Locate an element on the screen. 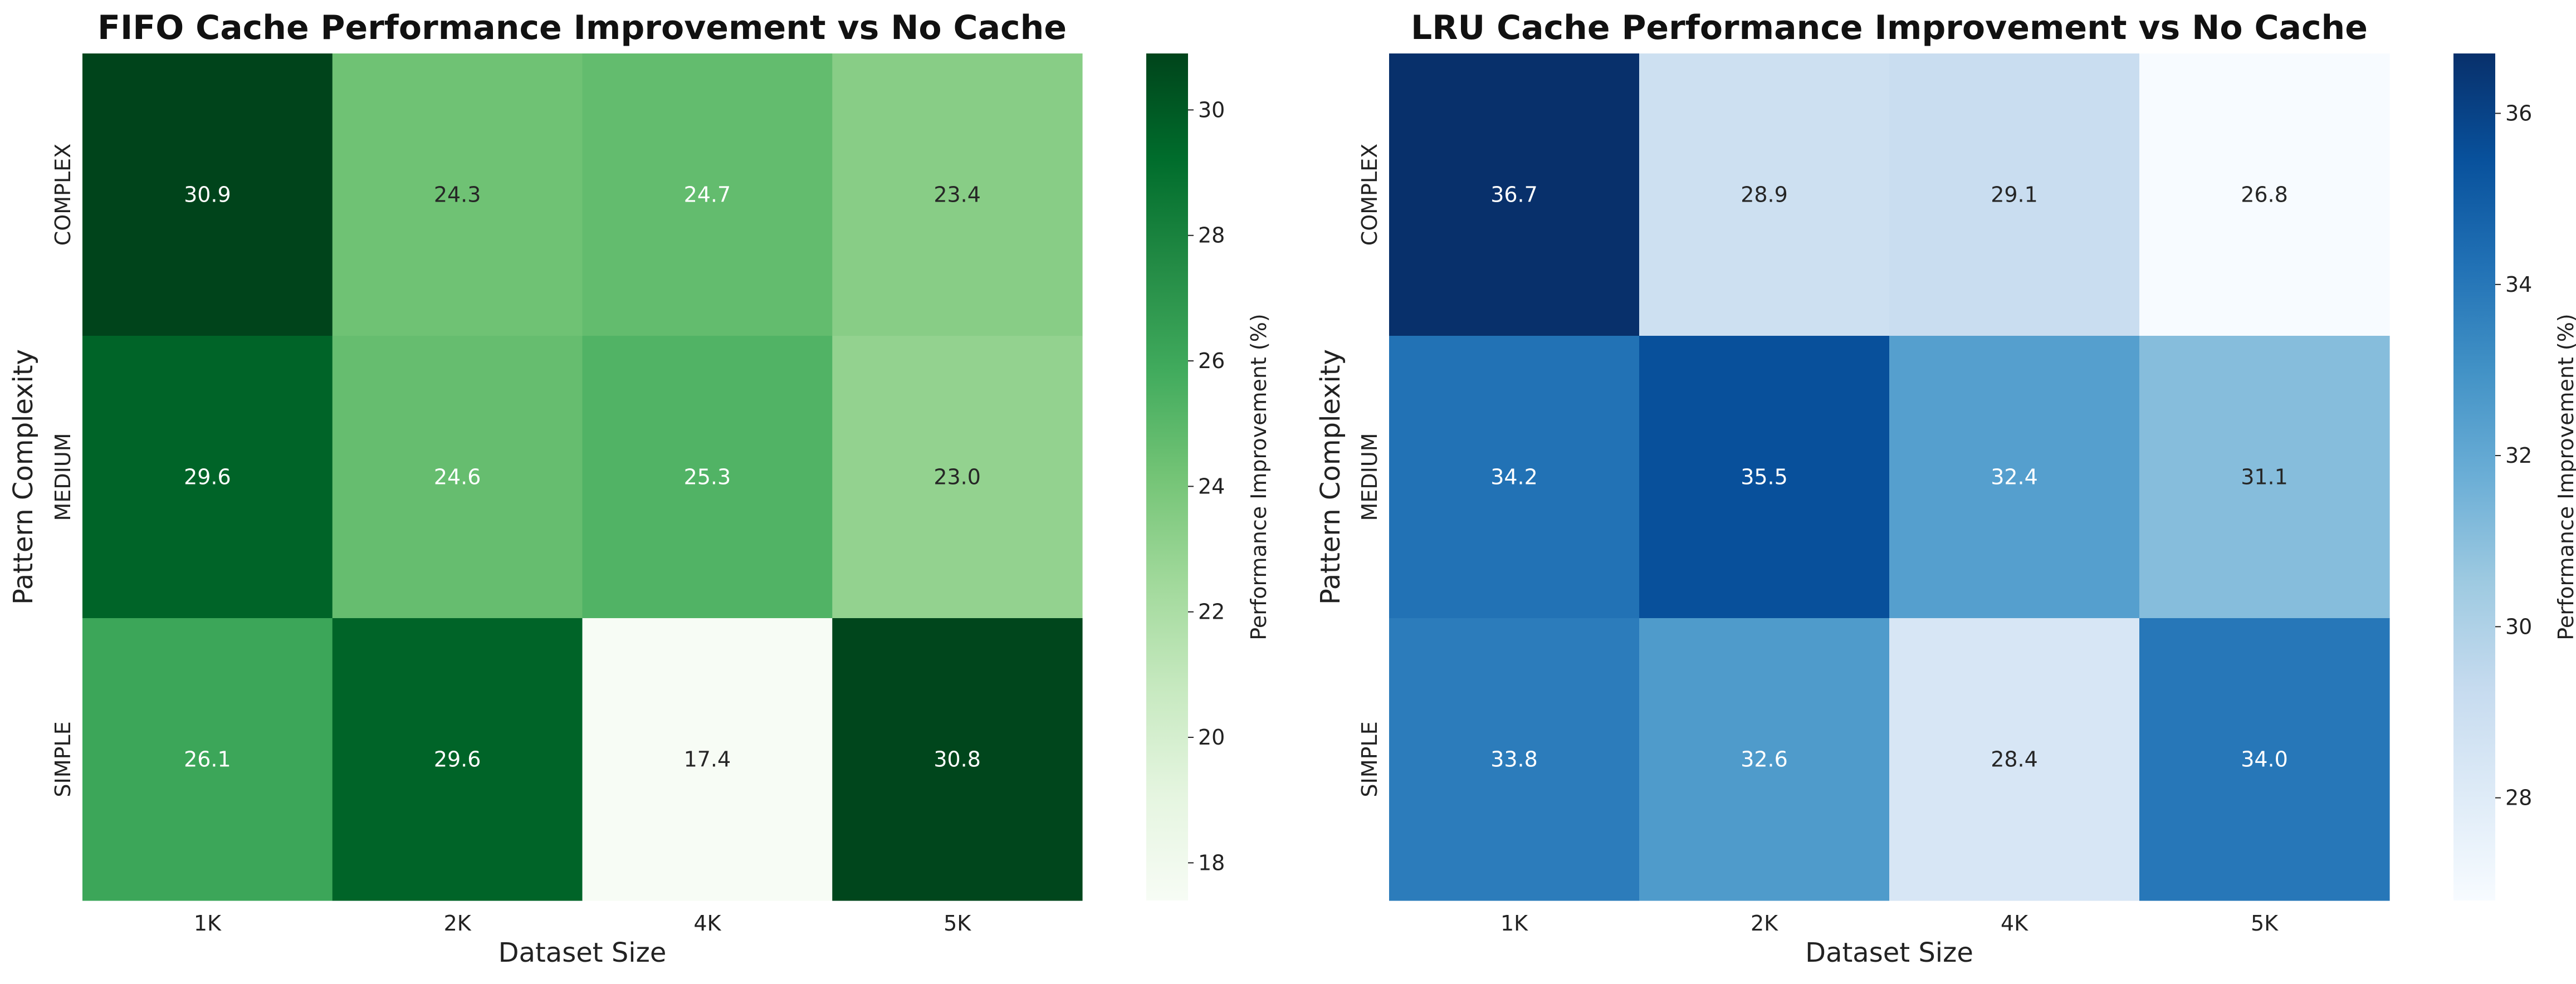 The width and height of the screenshot is (2576, 984). cell-value-label: 24.6 is located at coordinates (457, 477).